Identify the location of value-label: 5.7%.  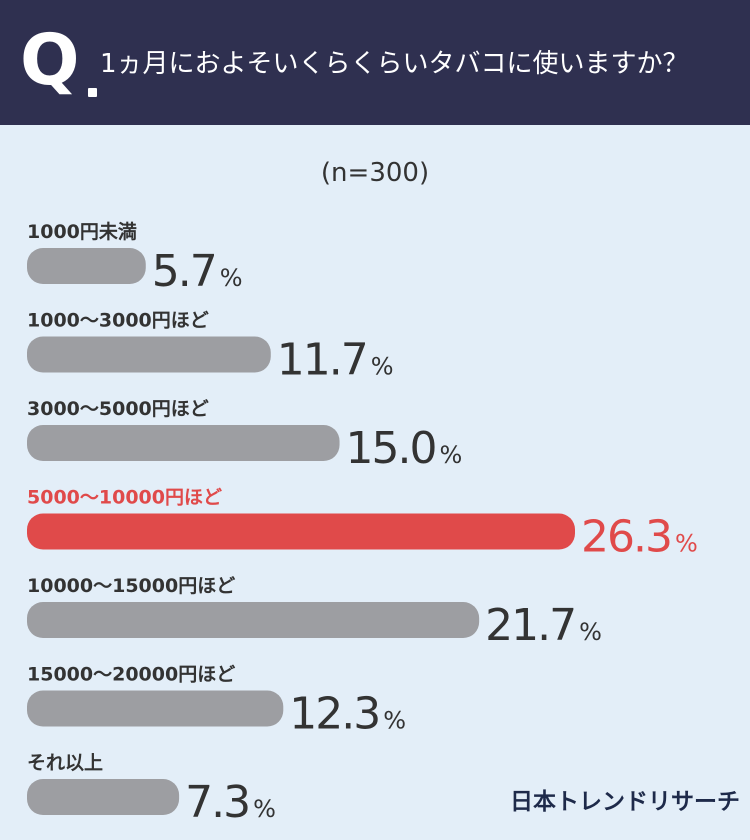
(197, 271).